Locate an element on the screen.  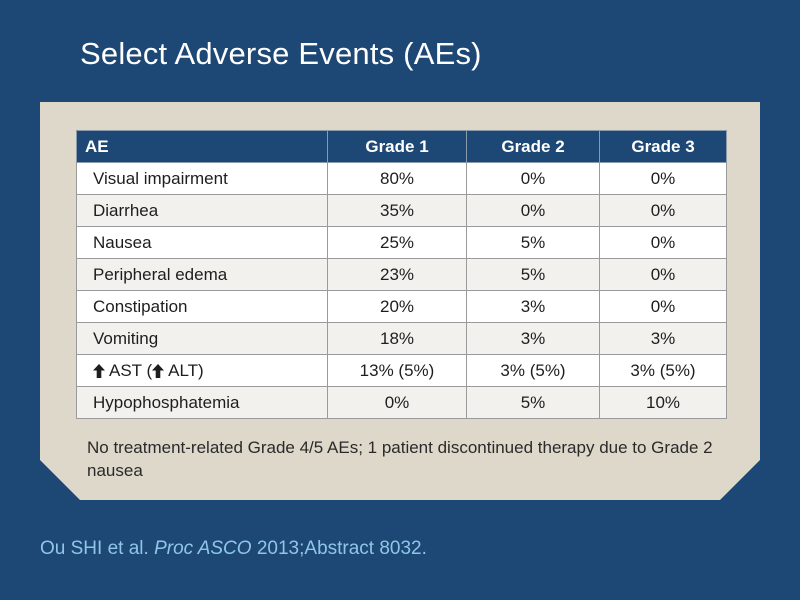
ae-name-cell: Hypophosphatemia is located at coordinates (202, 402).